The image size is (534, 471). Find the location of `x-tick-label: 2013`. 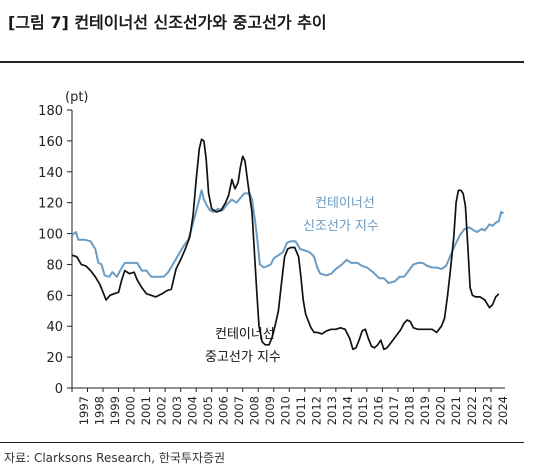

x-tick-label: 2013 is located at coordinates (332, 410).